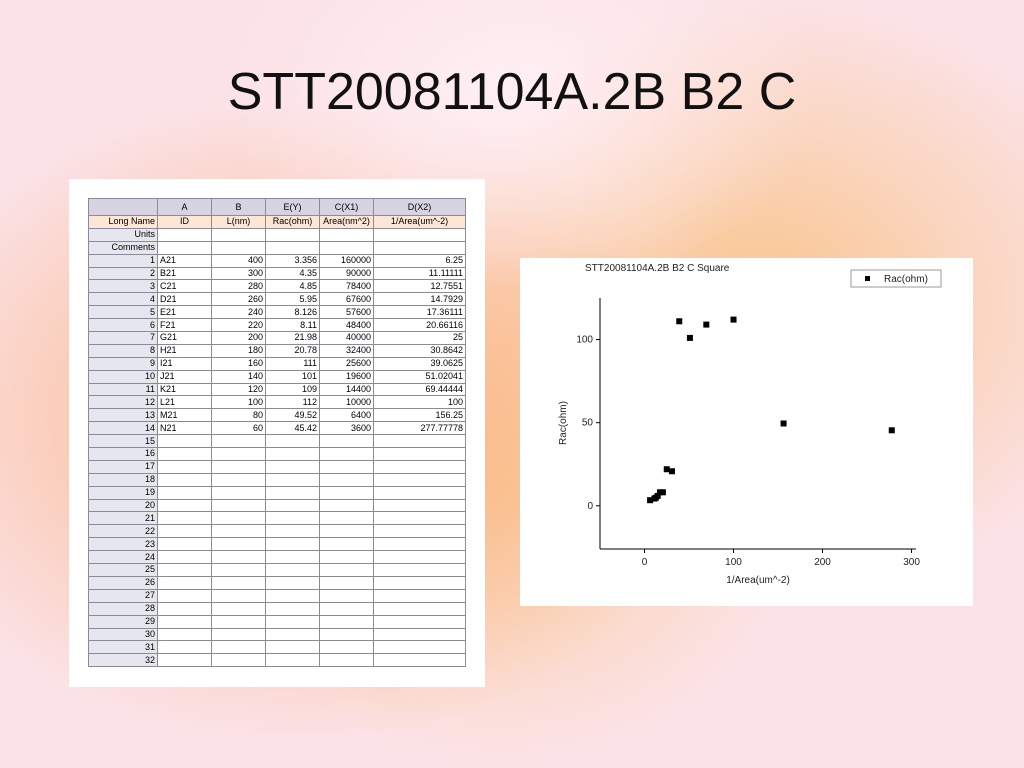  I want to click on cell: A21, so click(184, 260).